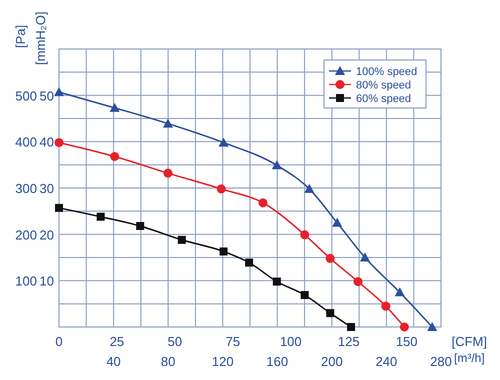  What do you see at coordinates (384, 86) in the screenshot?
I see `legend-label: 80% speed` at bounding box center [384, 86].